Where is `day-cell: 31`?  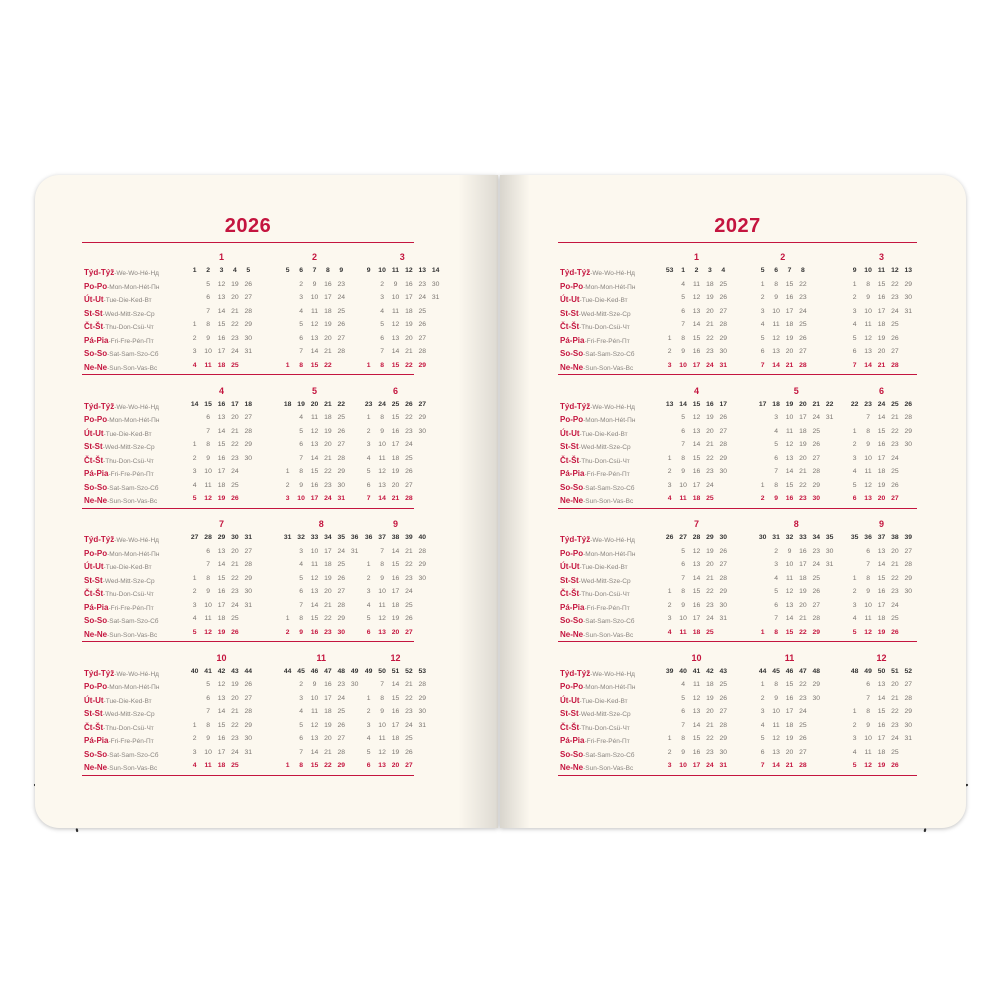 day-cell: 31 is located at coordinates (723, 765).